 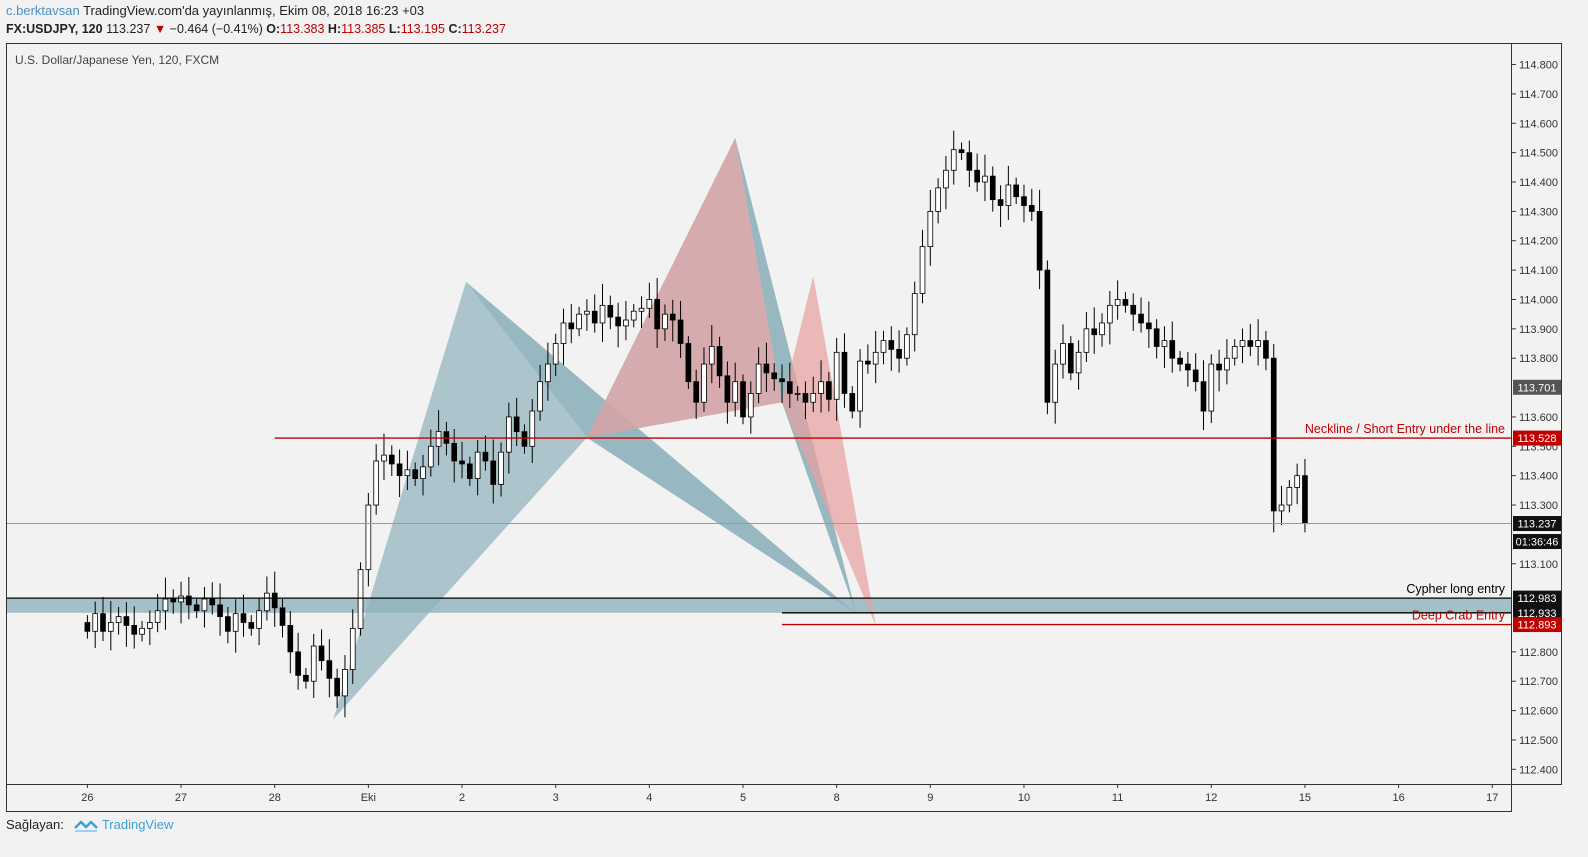 I want to click on x-tick-label: 17, so click(x=1492, y=798).